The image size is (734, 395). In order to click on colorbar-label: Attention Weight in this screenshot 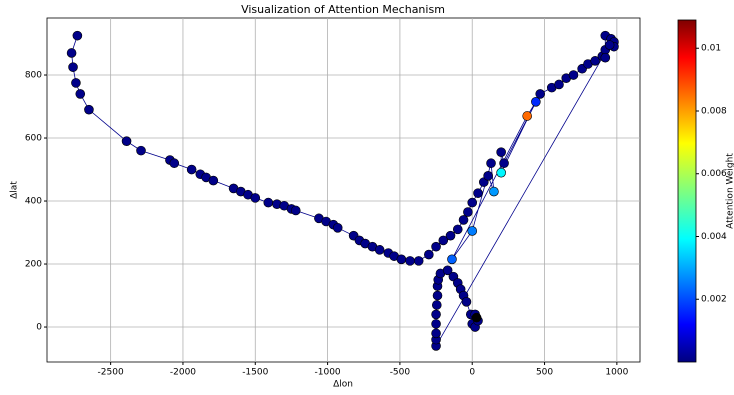, I will do `click(730, 191)`.